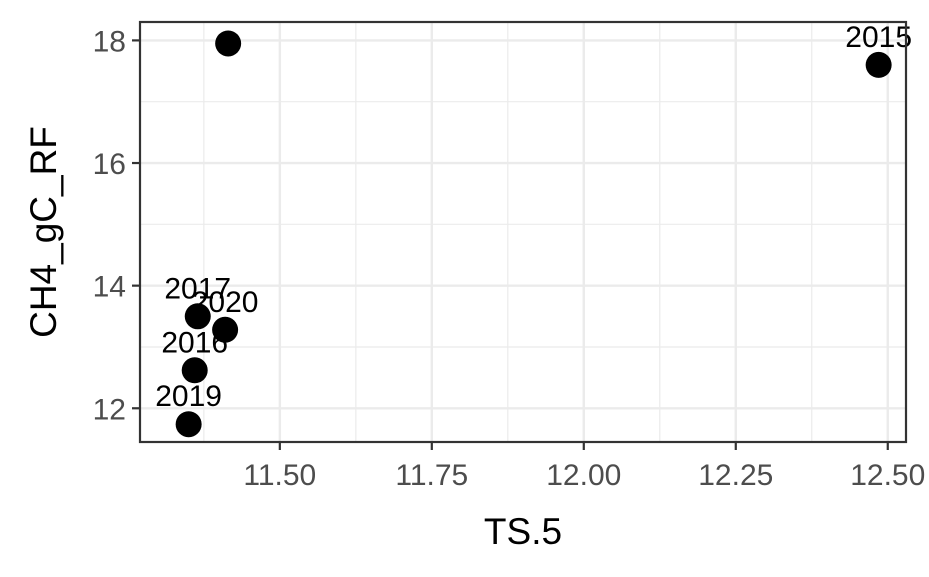 The height and width of the screenshot is (577, 929). Describe the element at coordinates (109, 164) in the screenshot. I see `y-tick-label: 16` at that location.